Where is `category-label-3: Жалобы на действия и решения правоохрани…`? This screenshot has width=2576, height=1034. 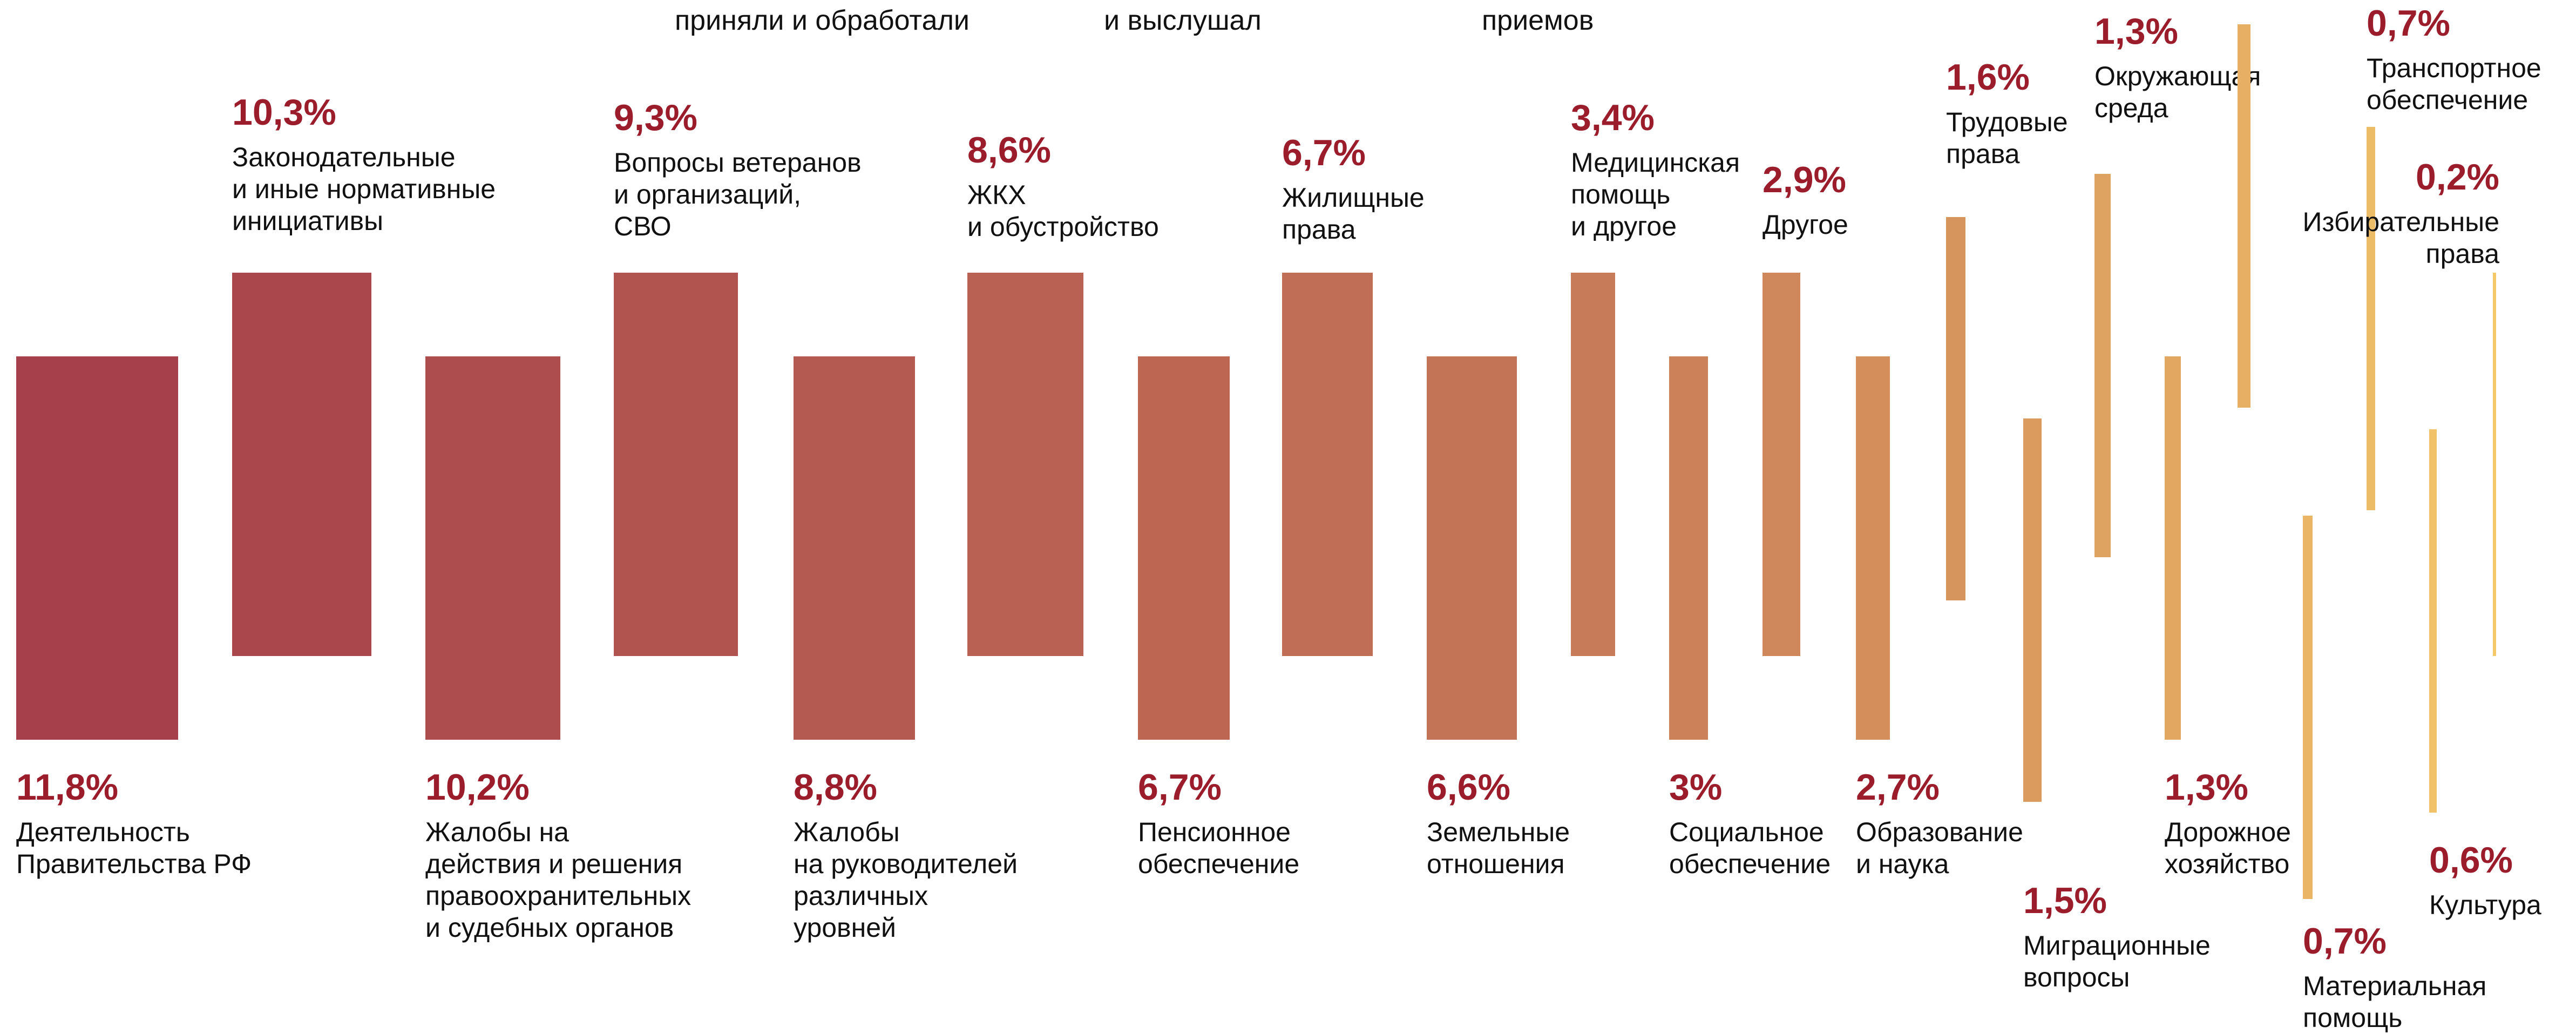
category-label-3: Жалобы на действия и решения правоохрани… is located at coordinates (558, 880).